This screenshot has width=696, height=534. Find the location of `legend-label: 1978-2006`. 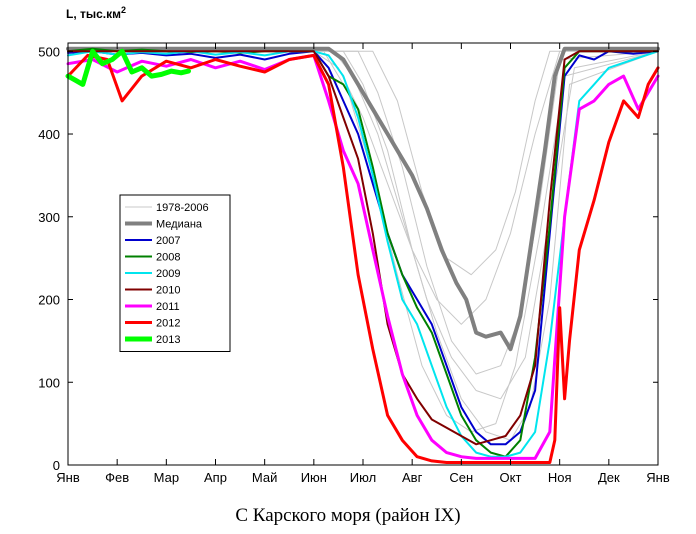

legend-label: 1978-2006 is located at coordinates (182, 208).